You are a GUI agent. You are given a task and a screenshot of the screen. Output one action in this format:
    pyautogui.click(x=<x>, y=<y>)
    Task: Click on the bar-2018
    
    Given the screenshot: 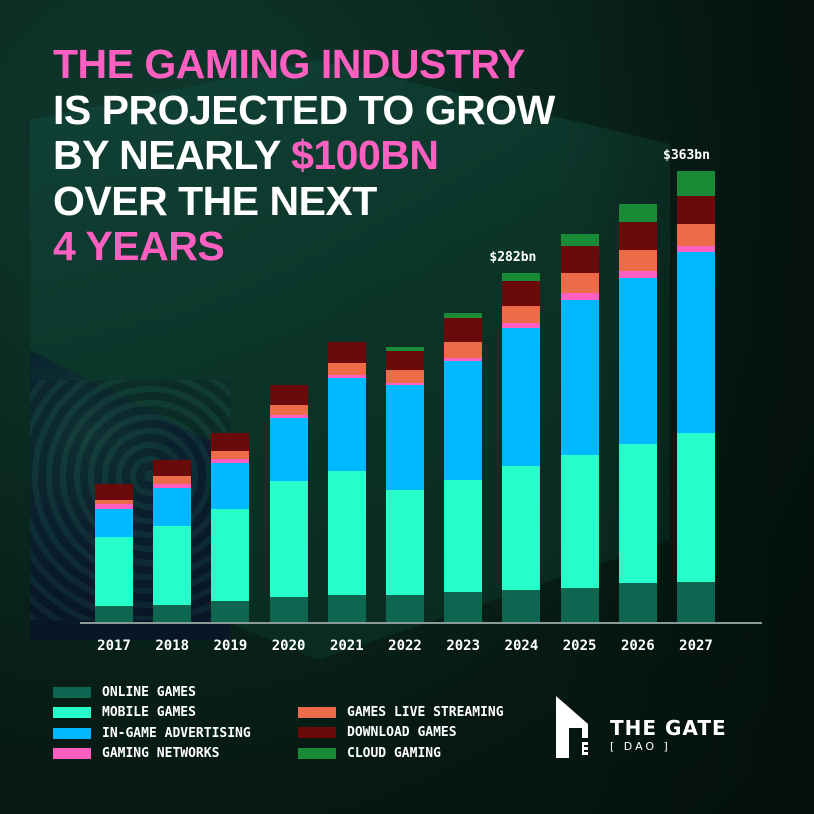 What is the action you would take?
    pyautogui.click(x=172, y=541)
    